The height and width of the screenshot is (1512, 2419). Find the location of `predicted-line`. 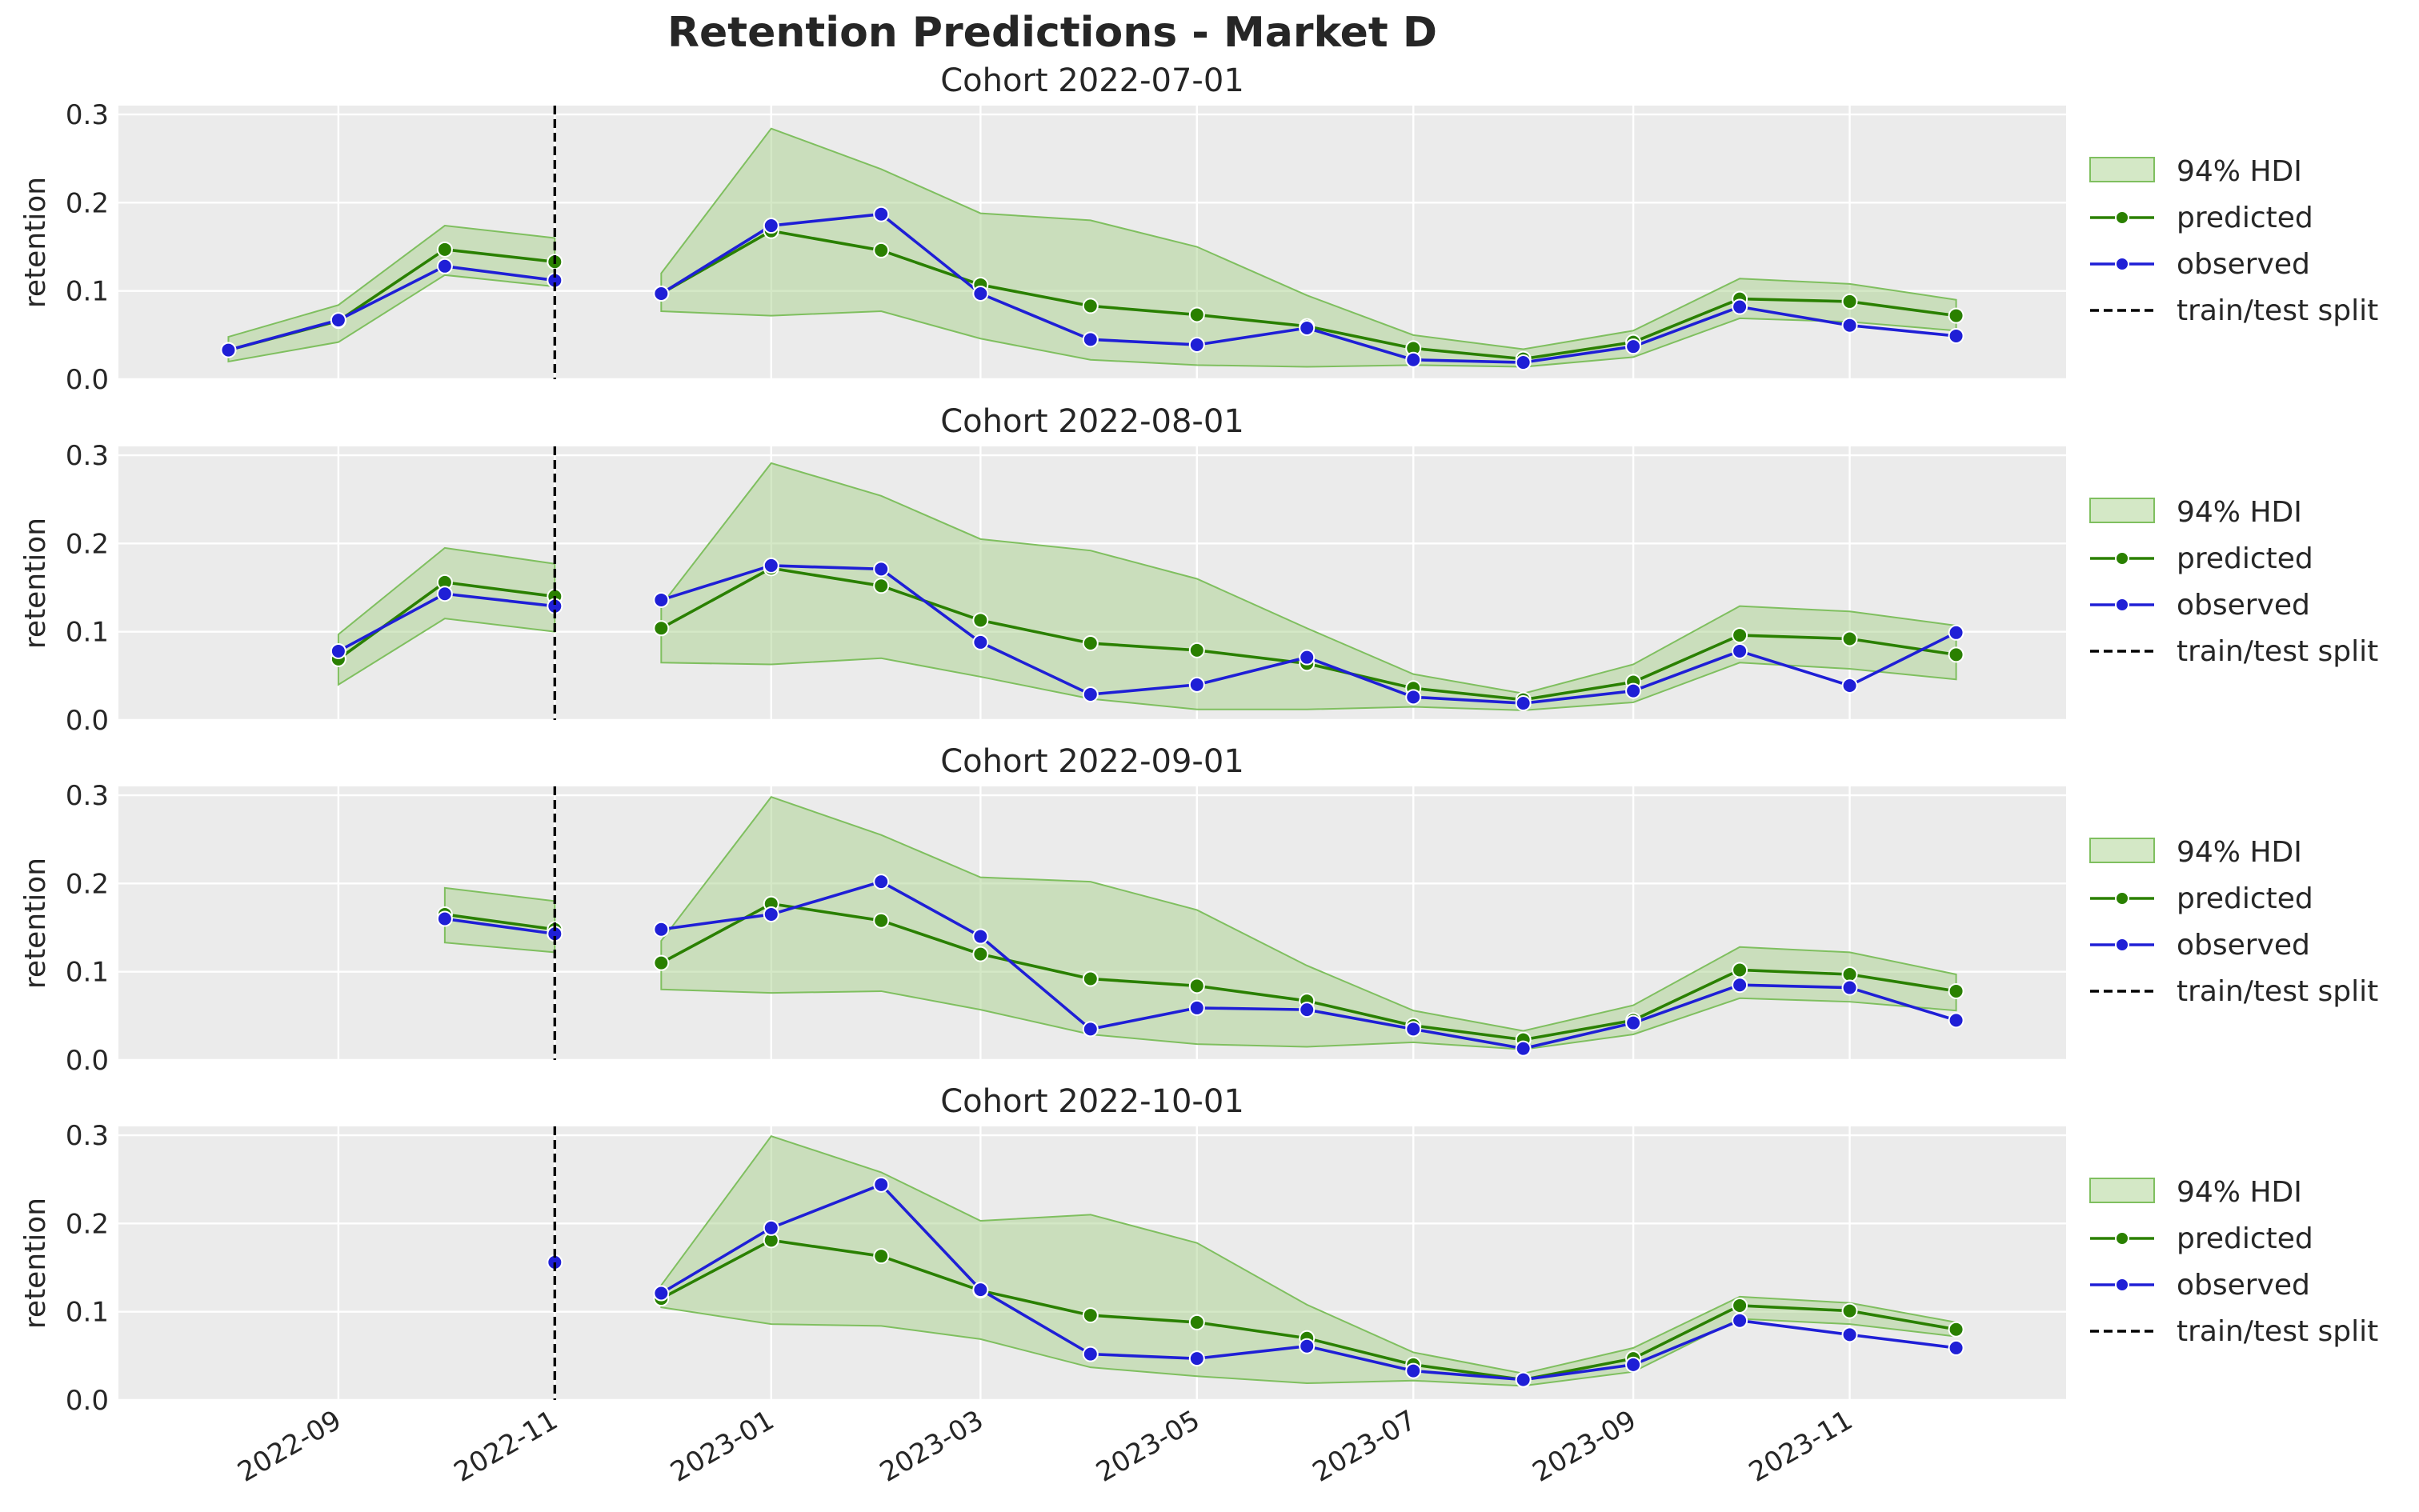

predicted-line is located at coordinates (499, 922).